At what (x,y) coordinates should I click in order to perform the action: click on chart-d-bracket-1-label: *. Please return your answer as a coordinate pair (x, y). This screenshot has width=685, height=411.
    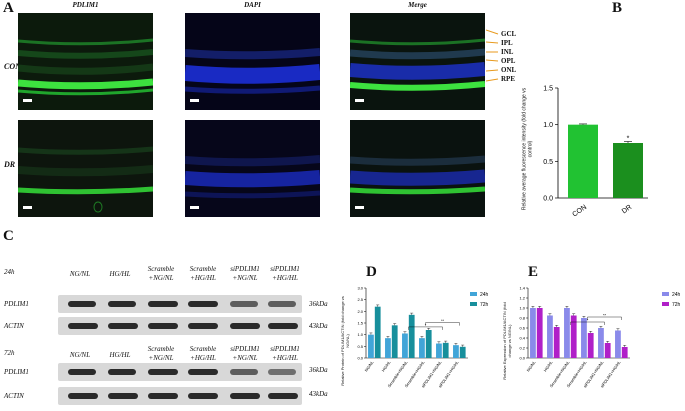
    Looking at the image, I should click on (426, 324).